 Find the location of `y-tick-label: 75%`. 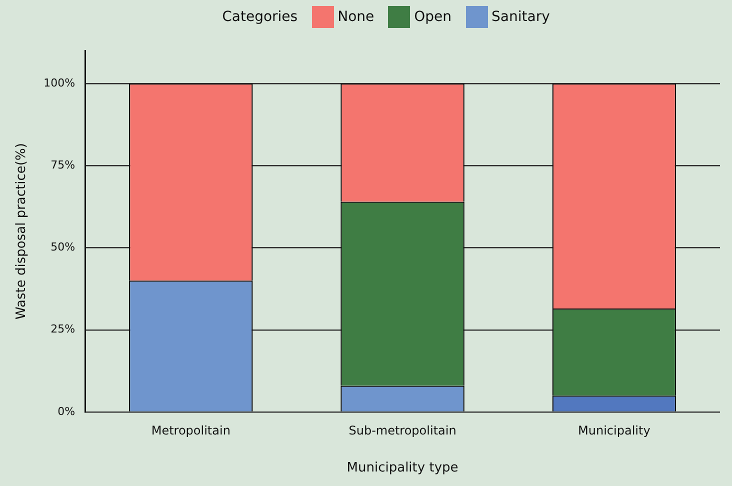

y-tick-label: 75% is located at coordinates (63, 165).